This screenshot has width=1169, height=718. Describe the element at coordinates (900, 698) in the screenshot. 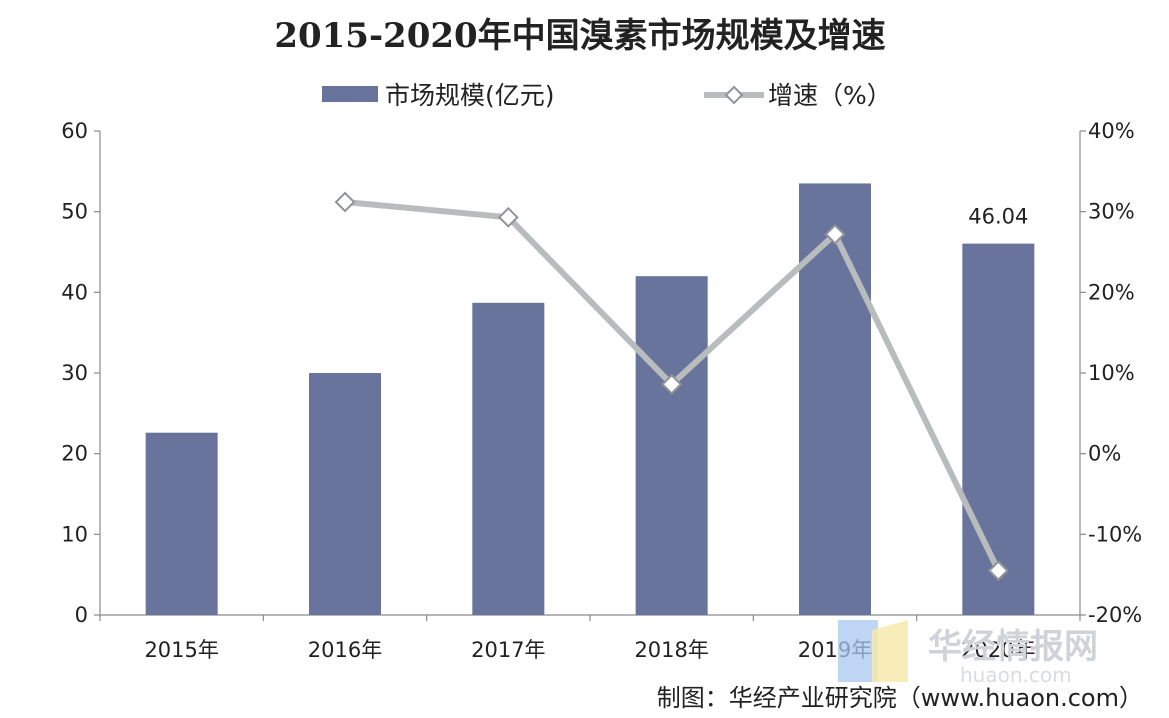

I see `source-note: 制图：华经产业研究院（www.huaon.com）` at that location.